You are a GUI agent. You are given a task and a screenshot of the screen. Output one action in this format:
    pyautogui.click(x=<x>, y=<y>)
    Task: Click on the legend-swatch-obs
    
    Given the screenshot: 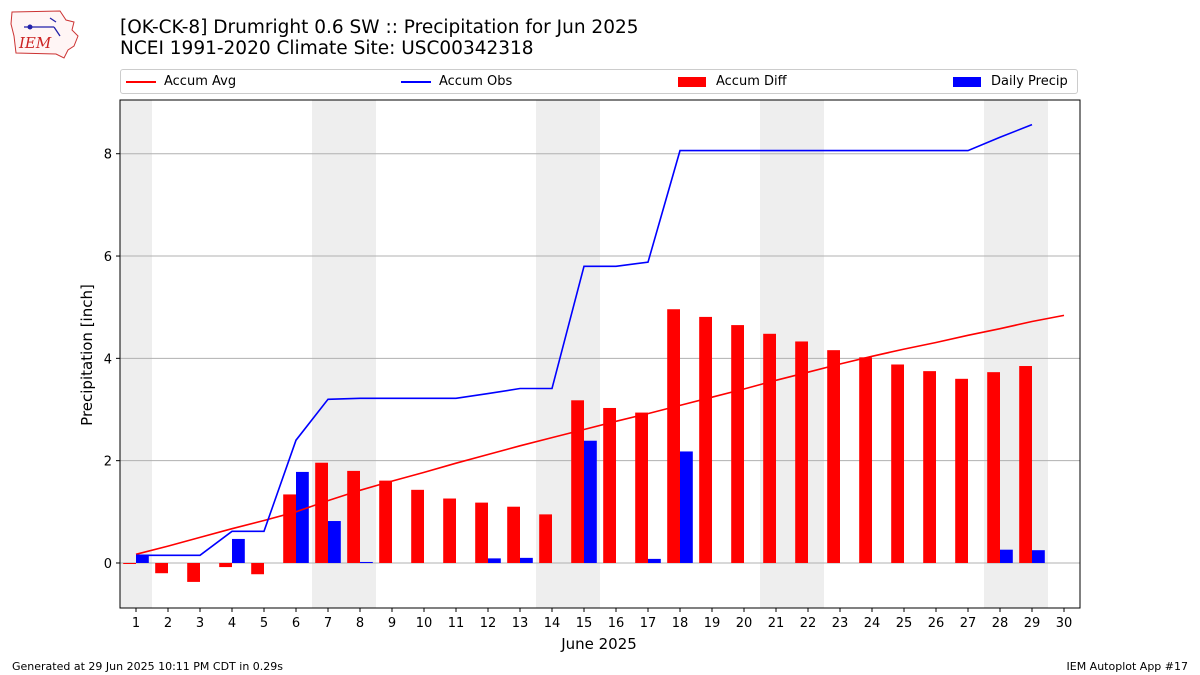 What is the action you would take?
    pyautogui.click(x=416, y=81)
    